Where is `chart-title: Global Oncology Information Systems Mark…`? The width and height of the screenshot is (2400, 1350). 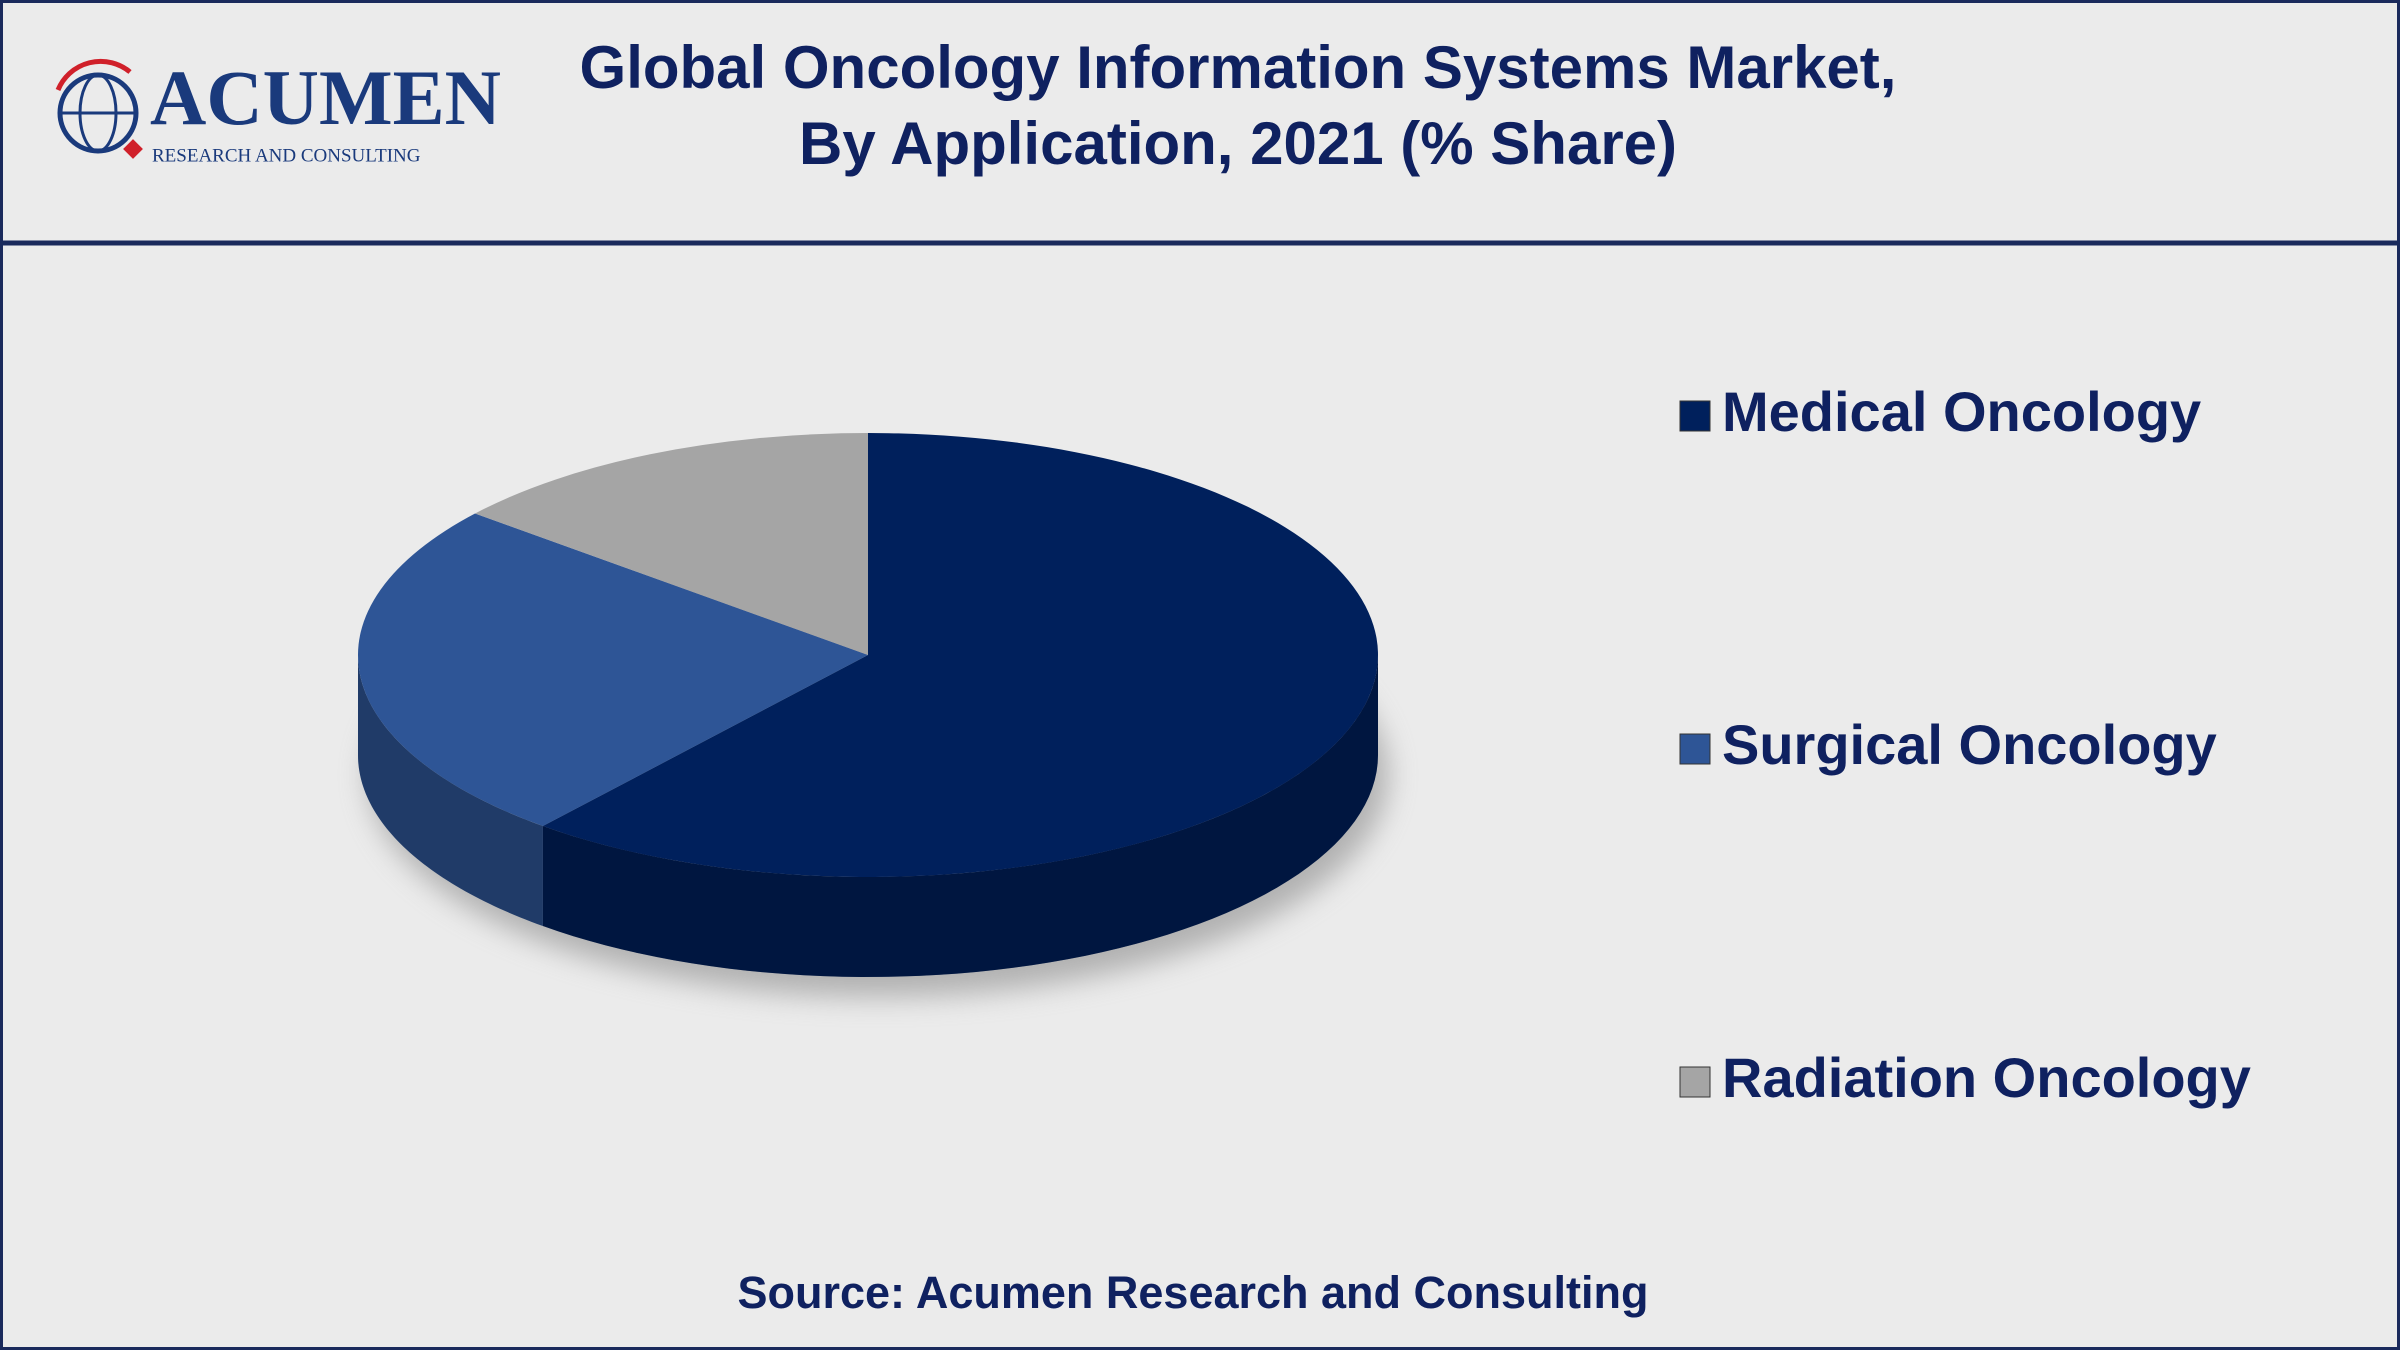 chart-title: Global Oncology Information Systems Mark… is located at coordinates (1238, 67).